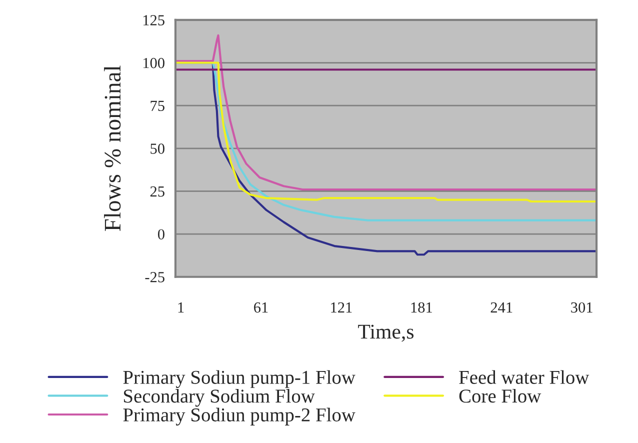 Image resolution: width=638 pixels, height=443 pixels. I want to click on x-tick-label: 301, so click(581, 307).